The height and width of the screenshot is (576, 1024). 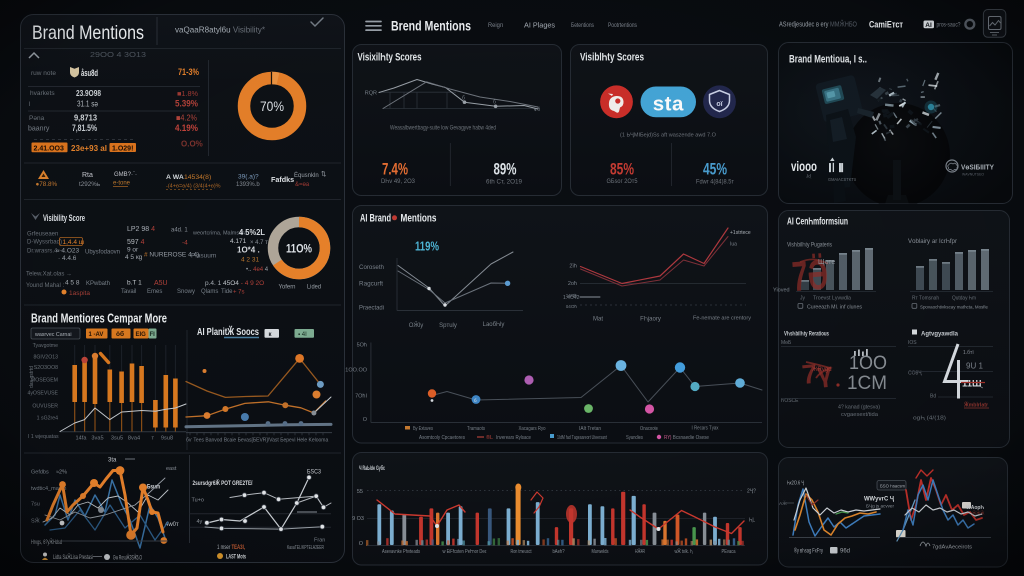 What do you see at coordinates (722, 319) in the screenshot?
I see `svg-text: Fе-nеmatе arе crеntory` at bounding box center [722, 319].